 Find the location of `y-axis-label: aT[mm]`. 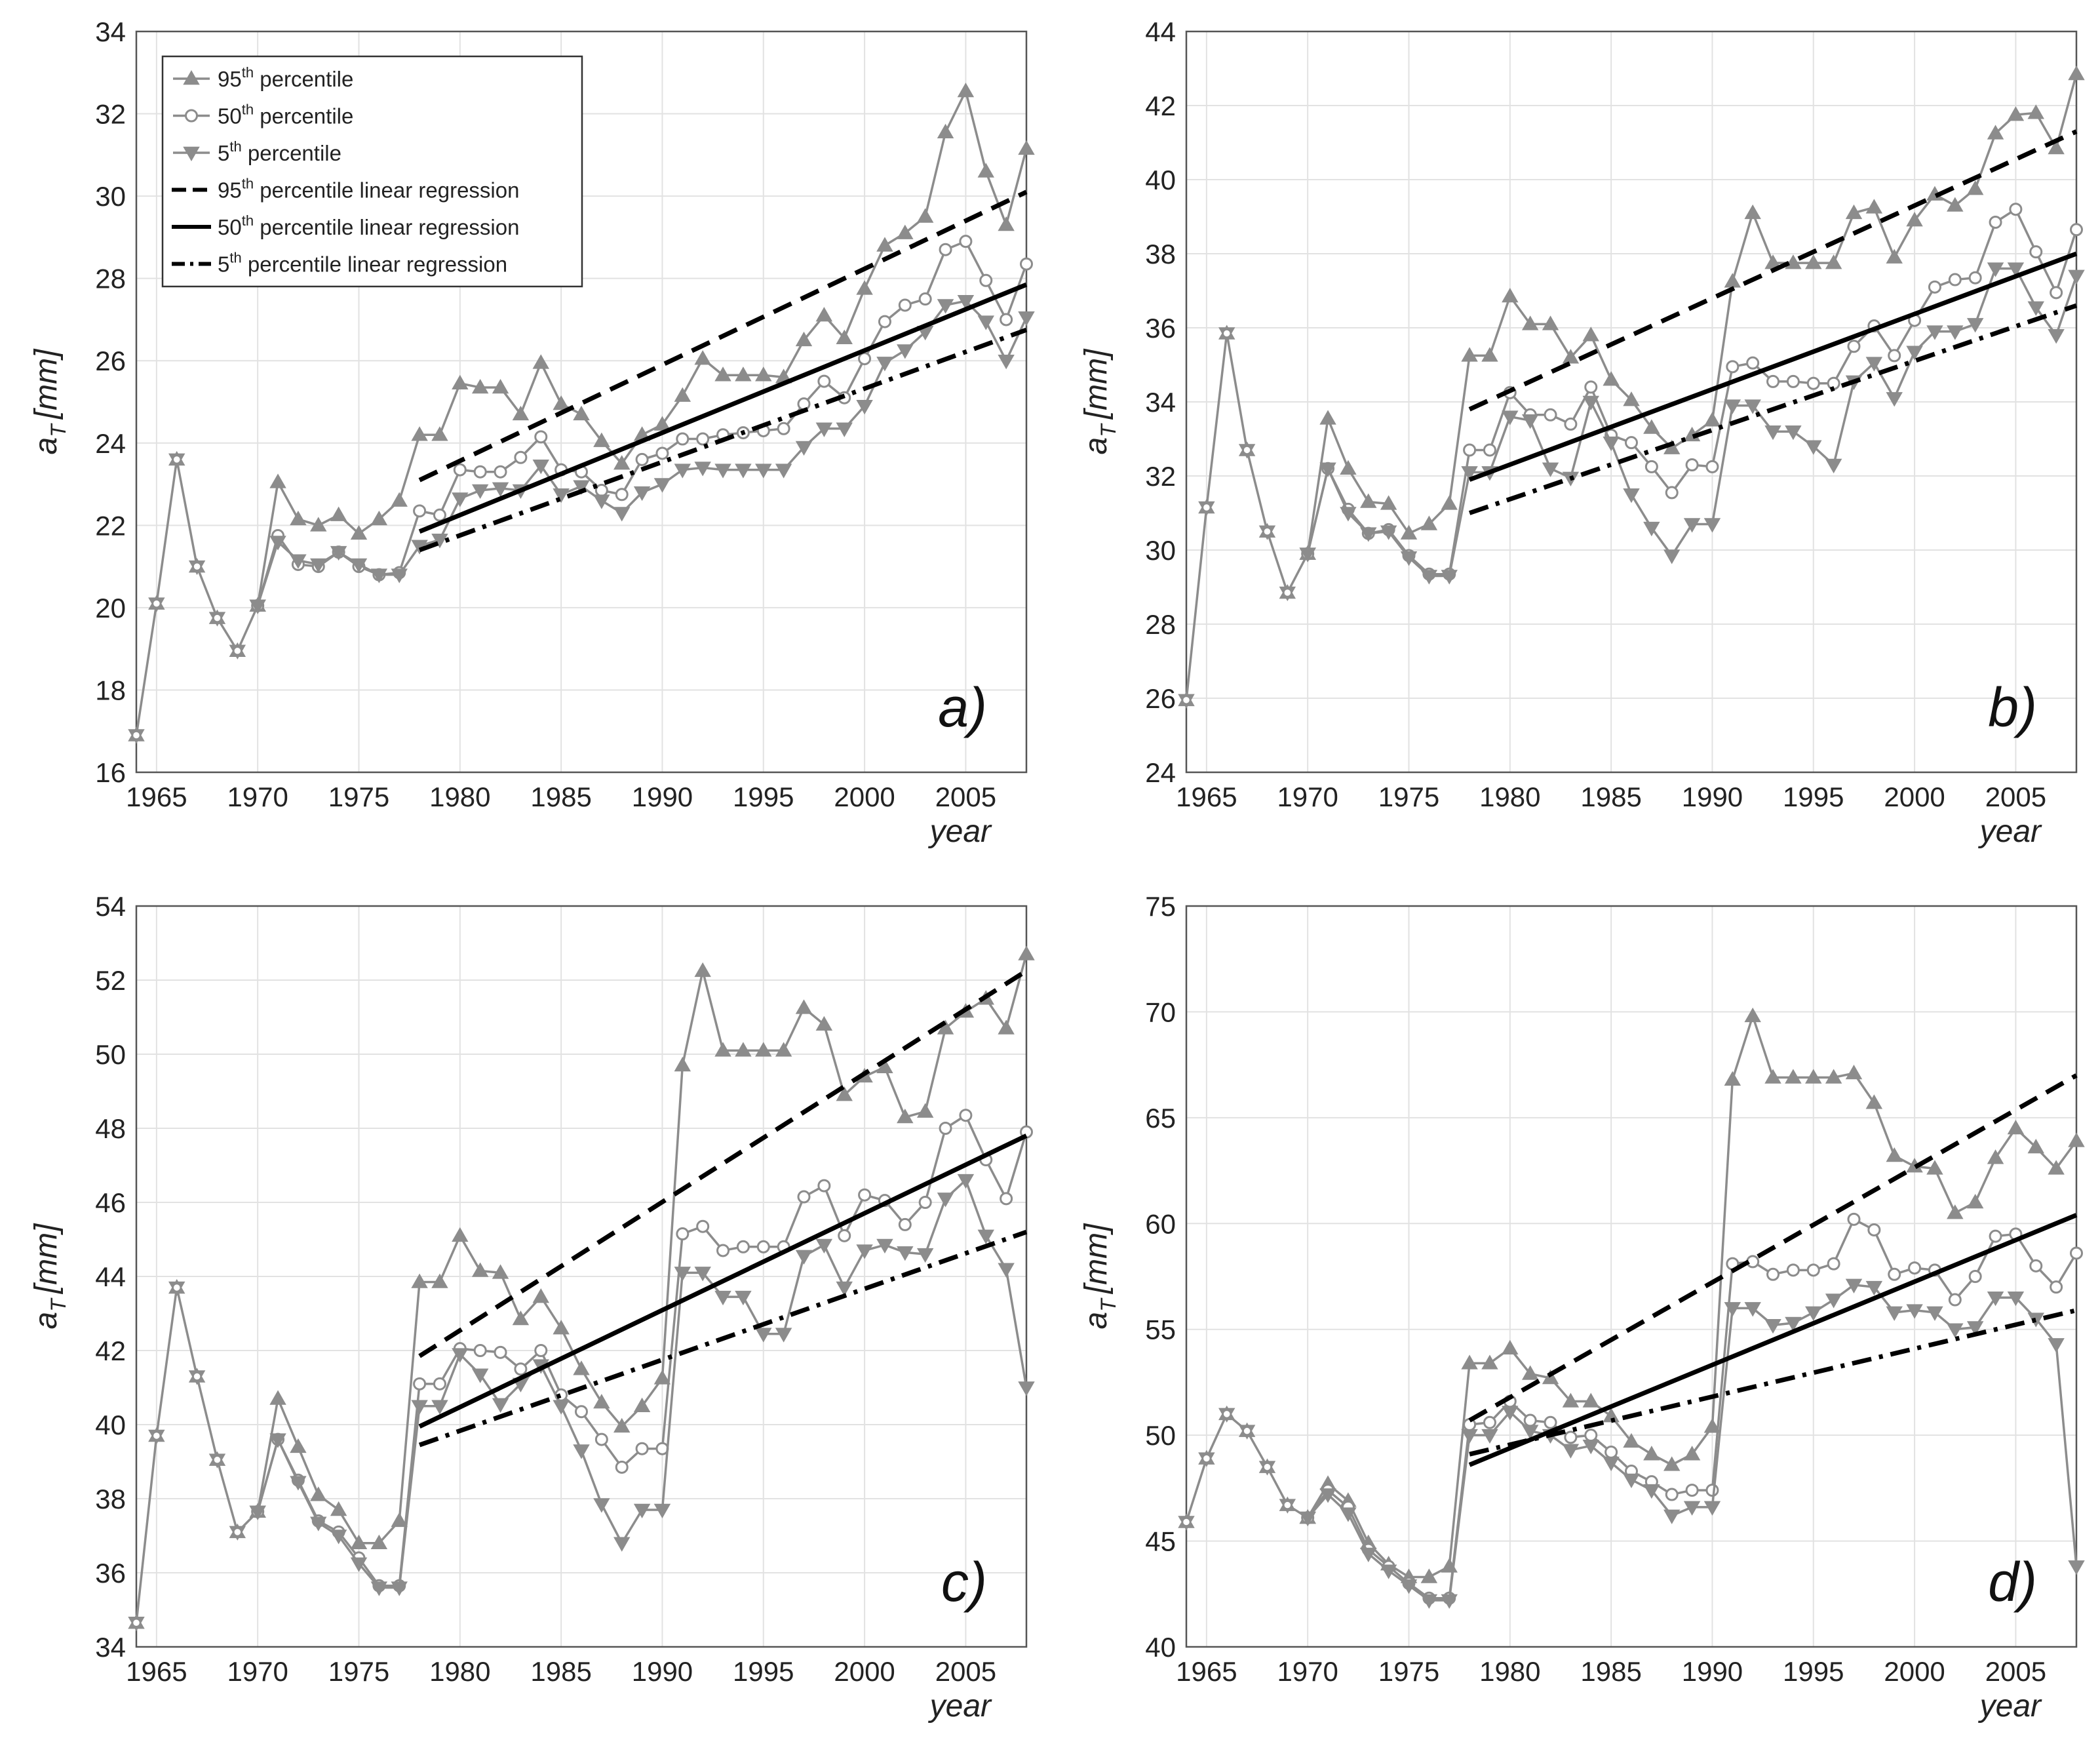

y-axis-label: aT[mm] is located at coordinates (1100, 1276).